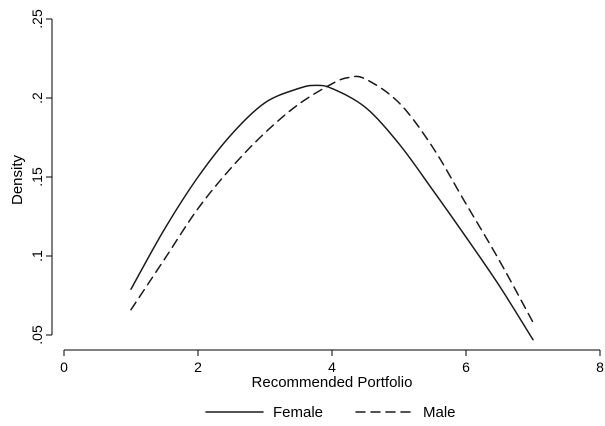 The image size is (605, 426). Describe the element at coordinates (330, 412) in the screenshot. I see `legend: Female Male` at that location.